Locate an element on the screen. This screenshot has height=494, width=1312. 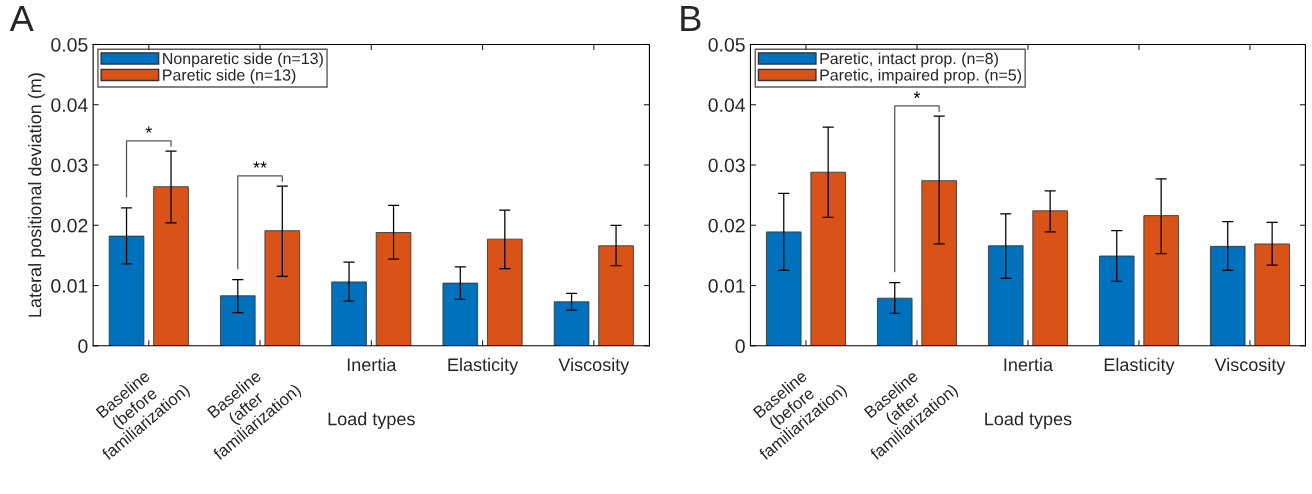
legend-label: Nonparetic side (n=13) is located at coordinates (243, 60).